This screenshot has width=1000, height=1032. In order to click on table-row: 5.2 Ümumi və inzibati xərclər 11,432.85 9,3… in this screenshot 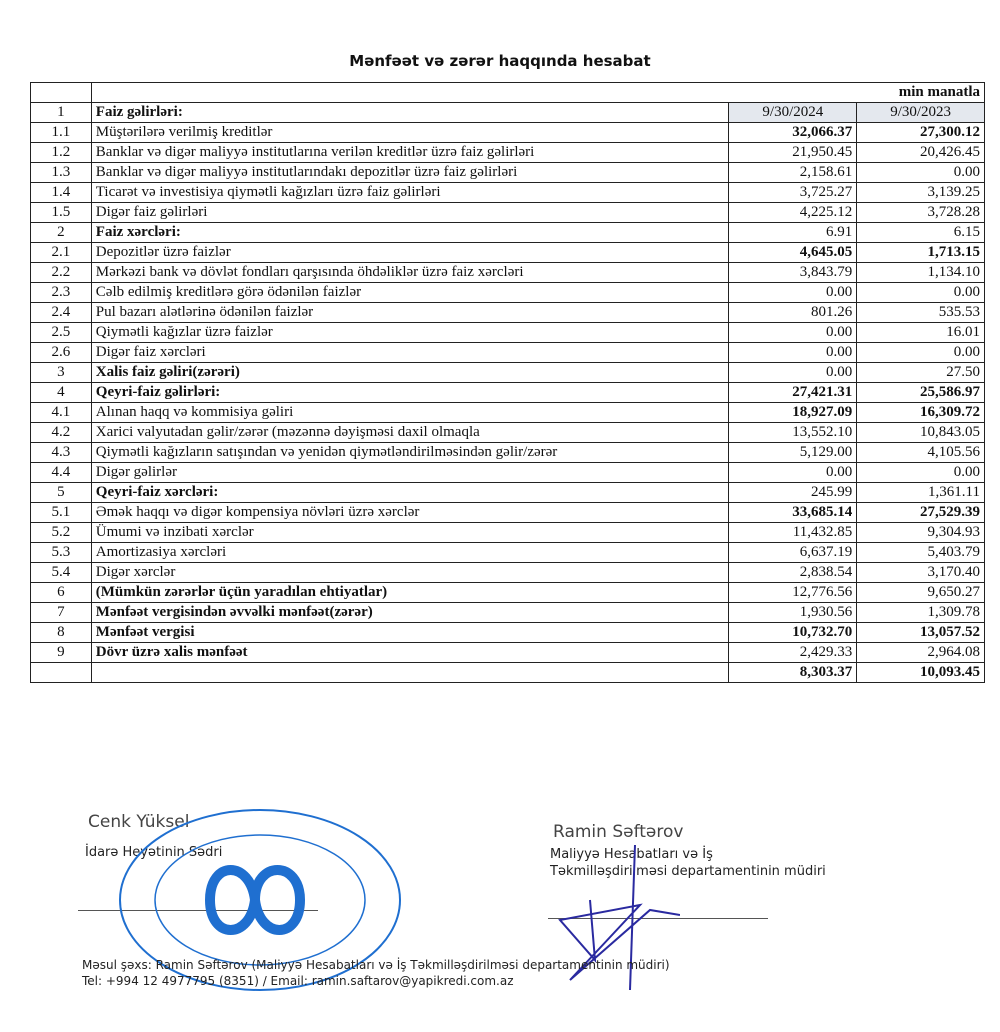, I will do `click(507, 532)`.